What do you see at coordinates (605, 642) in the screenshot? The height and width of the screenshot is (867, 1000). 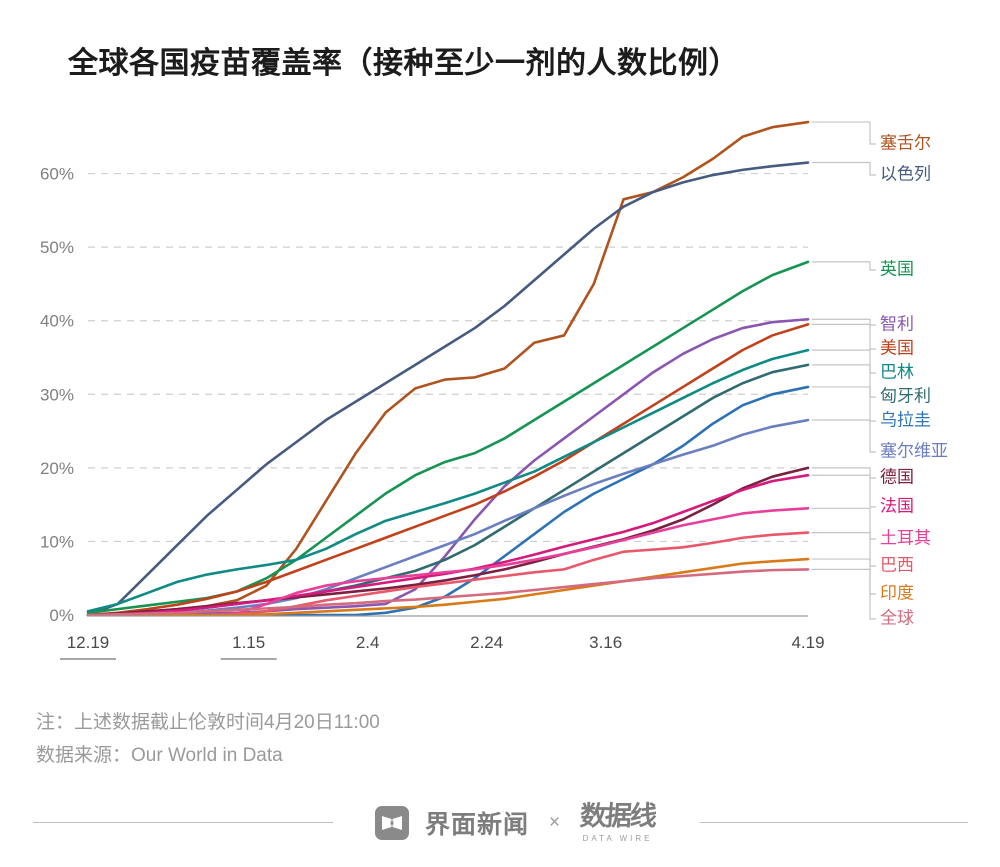 I see `x-tick-label: 3.16` at bounding box center [605, 642].